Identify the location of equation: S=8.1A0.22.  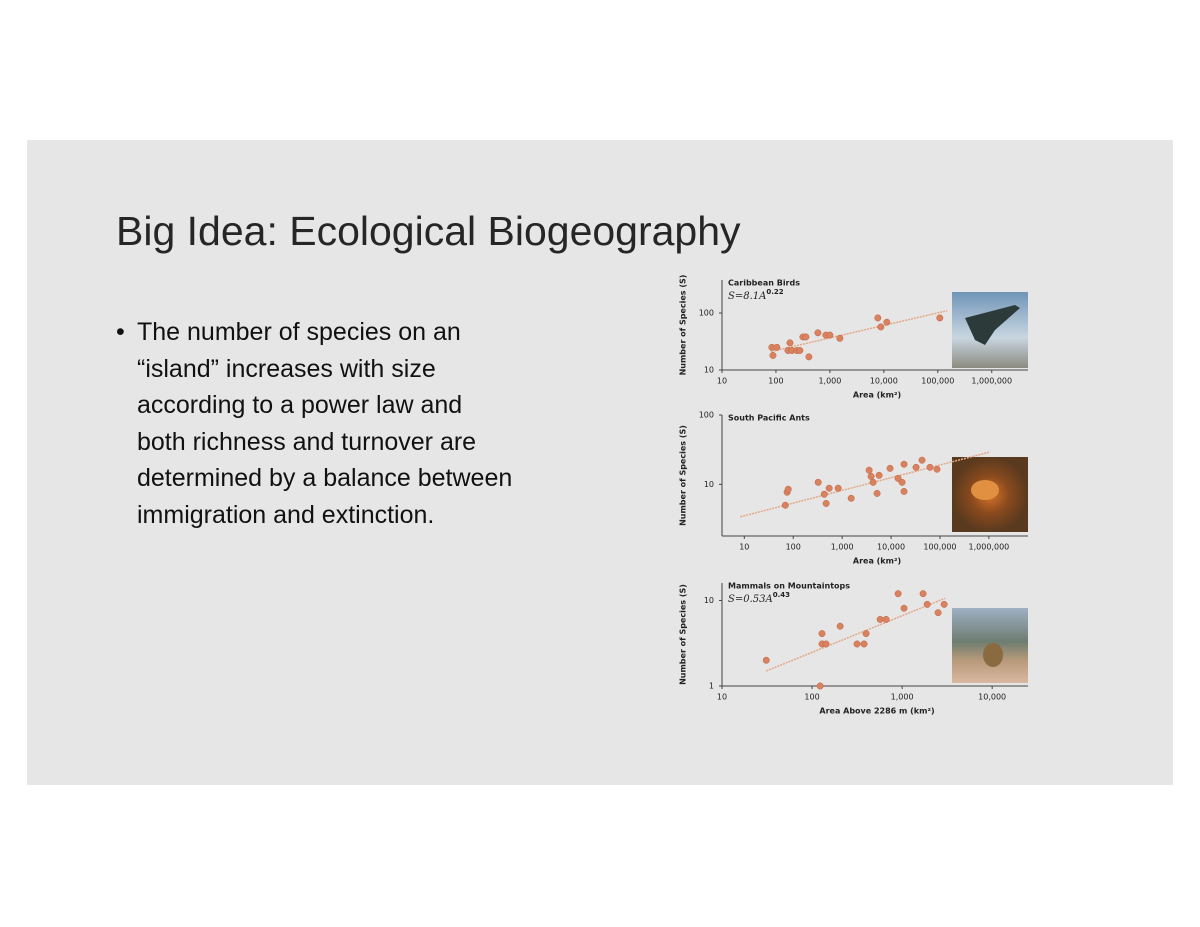
(756, 295).